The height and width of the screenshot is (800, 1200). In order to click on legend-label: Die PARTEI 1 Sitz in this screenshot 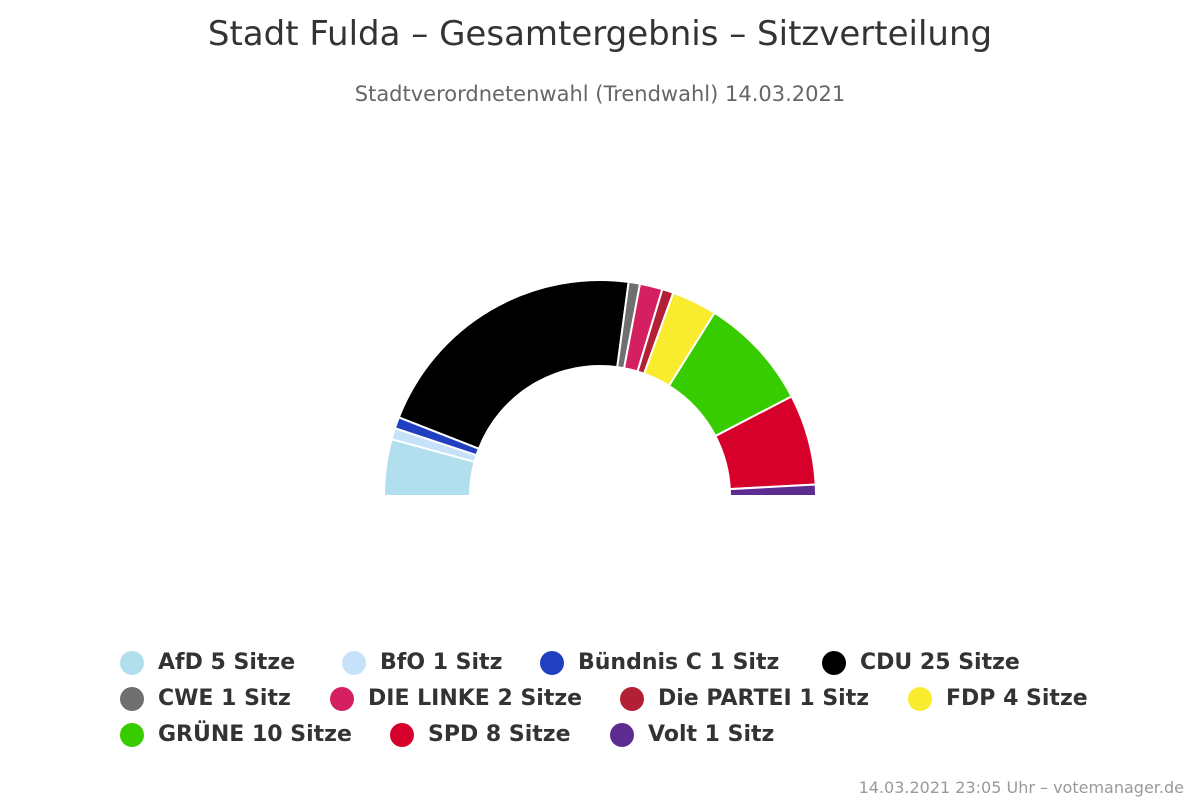, I will do `click(764, 698)`.